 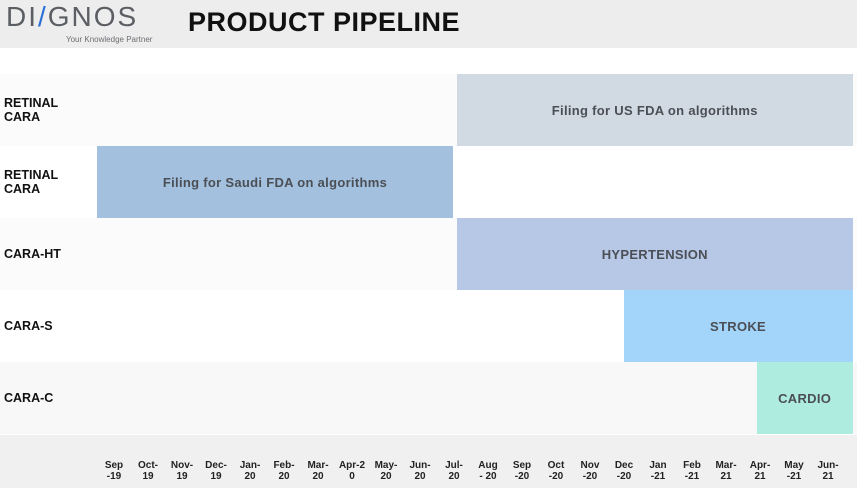 I want to click on x-tick-label: Jan- 20, so click(x=250, y=471).